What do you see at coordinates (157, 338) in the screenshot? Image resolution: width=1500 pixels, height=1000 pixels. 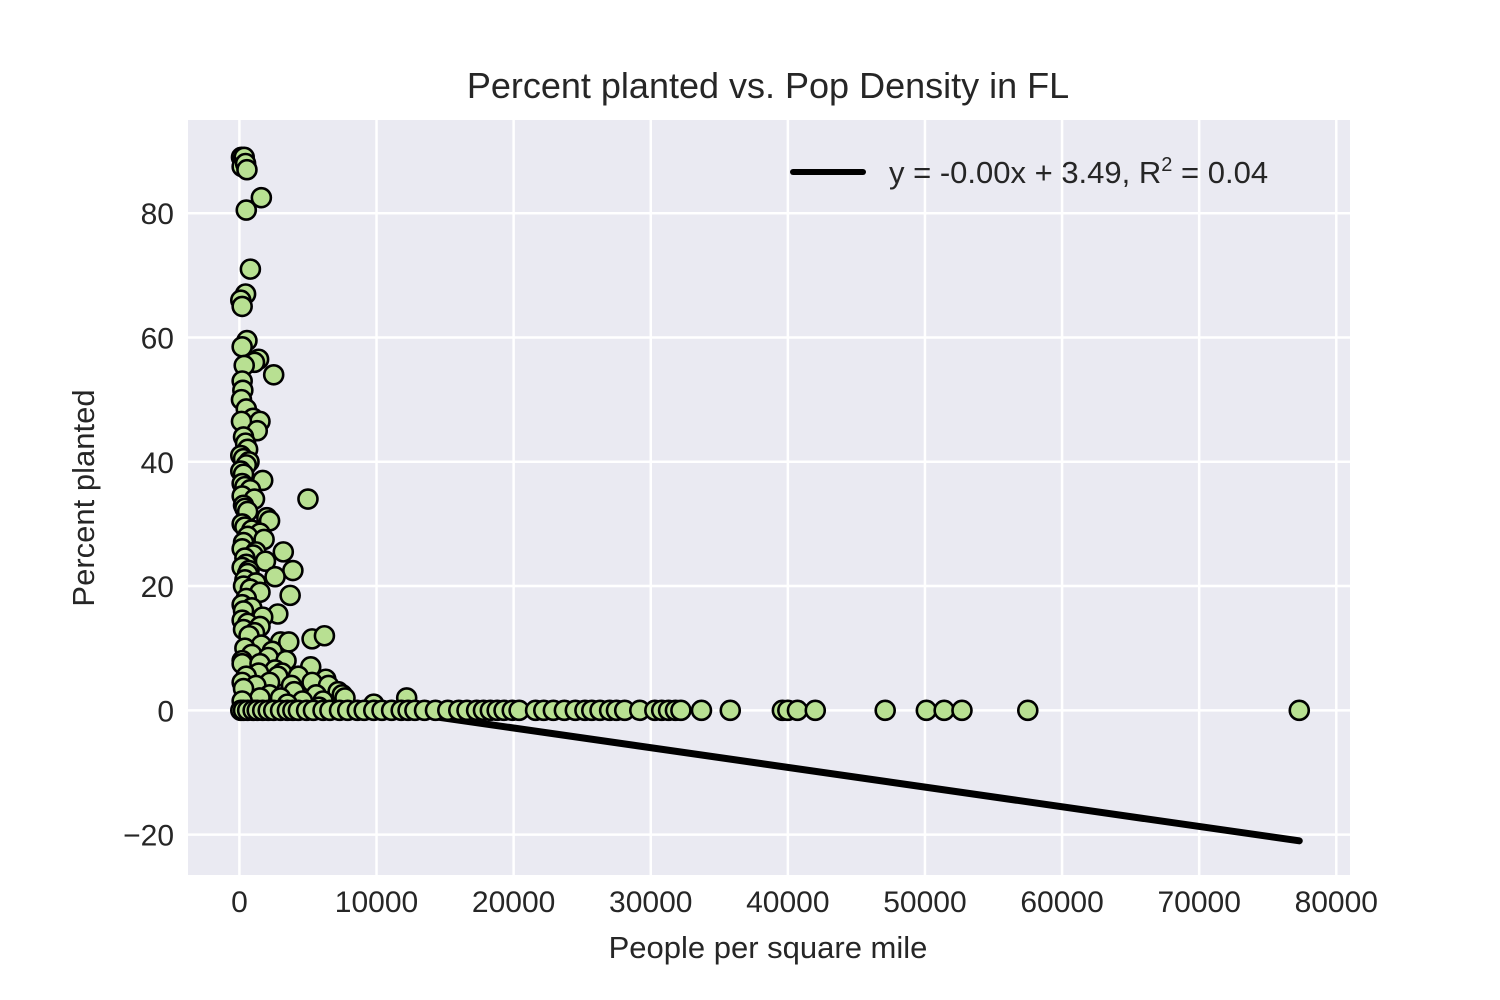 I see `y-tick-label: 60` at bounding box center [157, 338].